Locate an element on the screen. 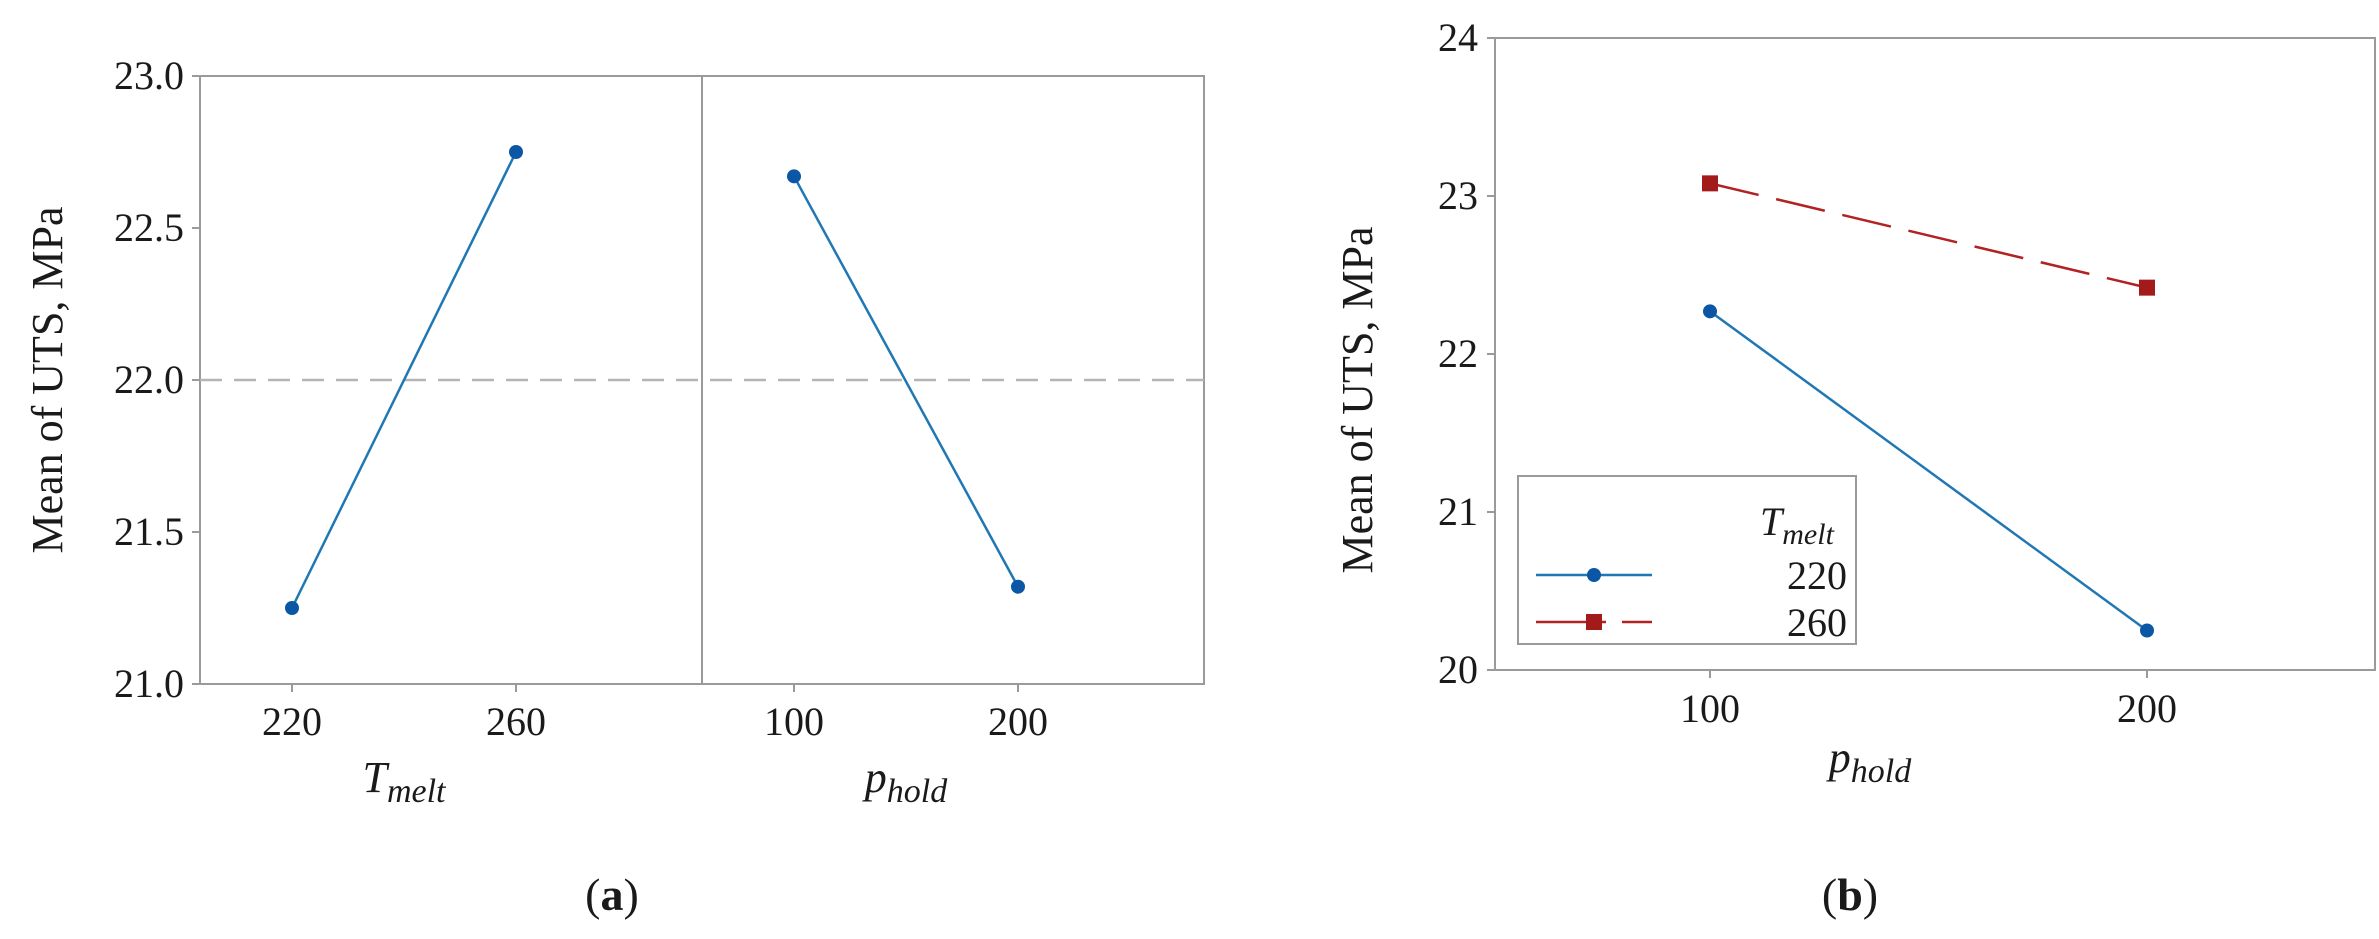 Image resolution: width=2379 pixels, height=939 pixels. y-axis-ticks: 20 21 22 23 24 is located at coordinates (1466, 353).